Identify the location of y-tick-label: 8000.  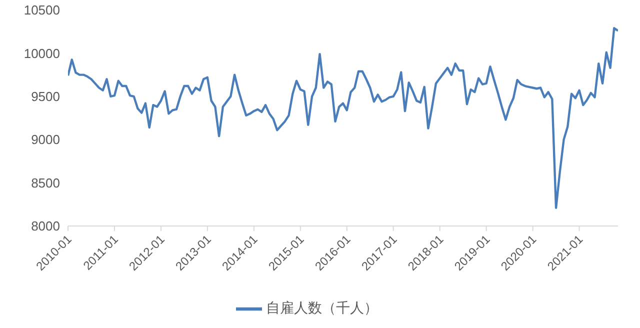
(45, 226).